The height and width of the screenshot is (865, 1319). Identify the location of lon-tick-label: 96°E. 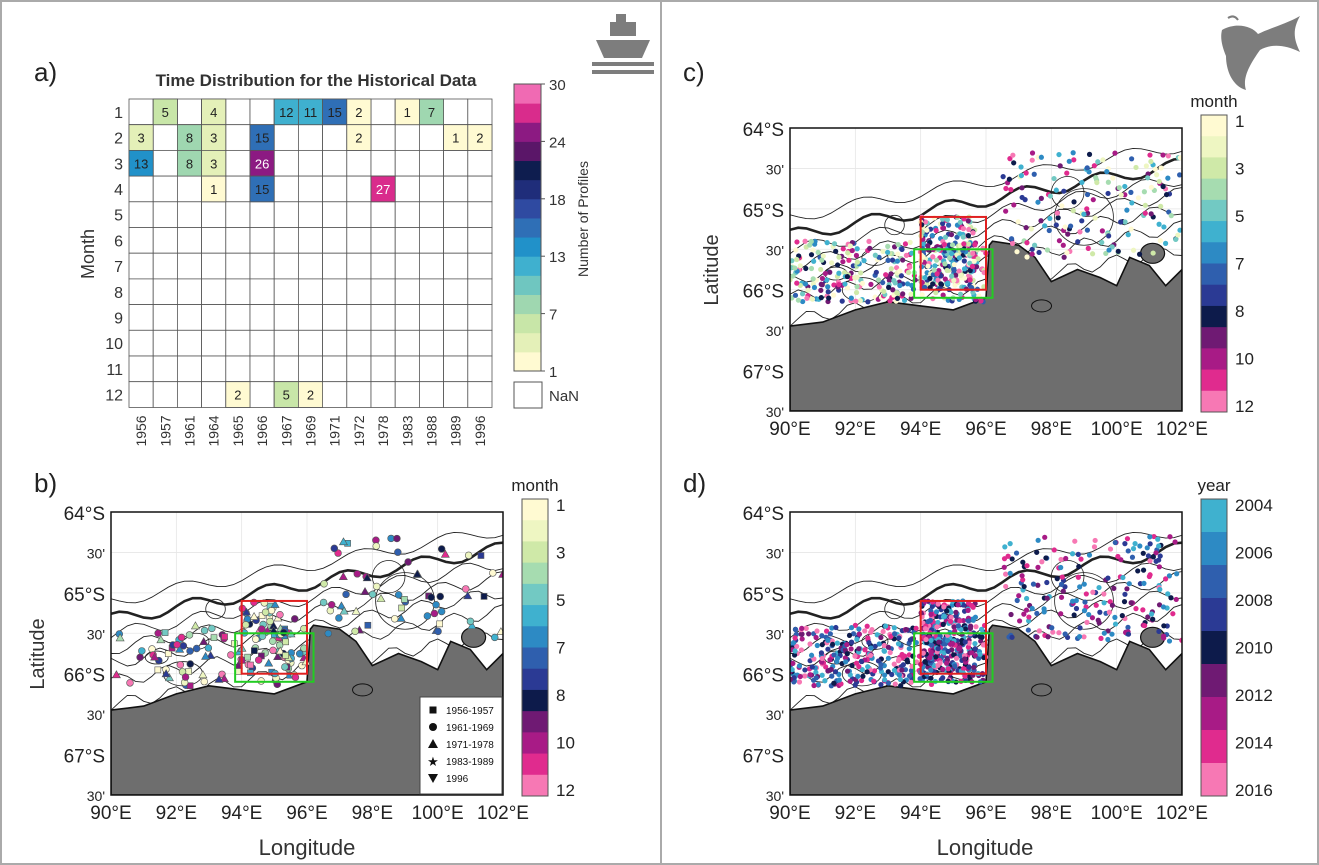
(985, 429).